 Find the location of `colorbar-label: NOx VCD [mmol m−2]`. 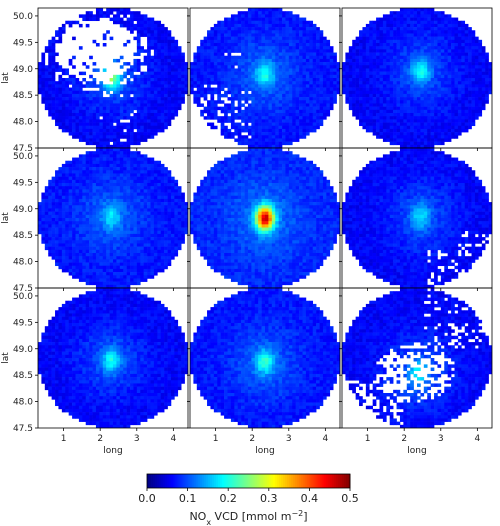

colorbar-label: NOx VCD [mmol m−2] is located at coordinates (248, 517).